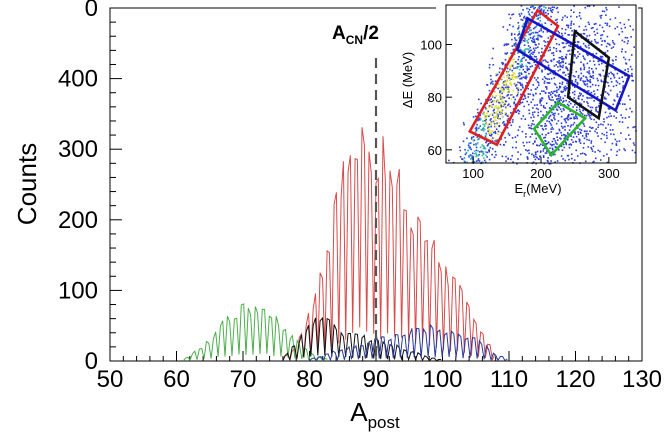  What do you see at coordinates (642, 379) in the screenshot?
I see `x-tick-label: 130` at bounding box center [642, 379].